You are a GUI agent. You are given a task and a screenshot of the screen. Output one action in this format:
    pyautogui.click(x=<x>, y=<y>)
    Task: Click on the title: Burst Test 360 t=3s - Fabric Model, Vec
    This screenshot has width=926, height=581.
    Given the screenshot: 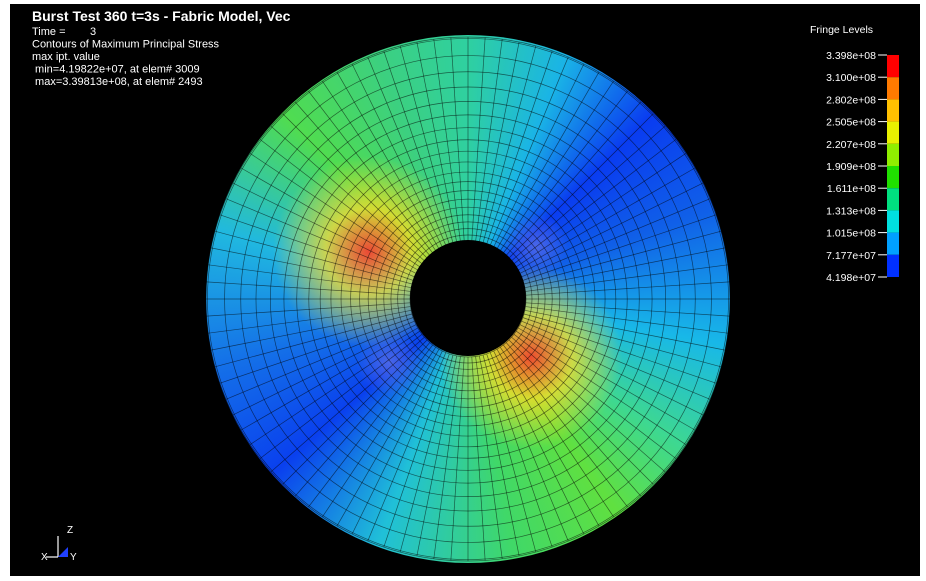 What is the action you would take?
    pyautogui.click(x=161, y=16)
    